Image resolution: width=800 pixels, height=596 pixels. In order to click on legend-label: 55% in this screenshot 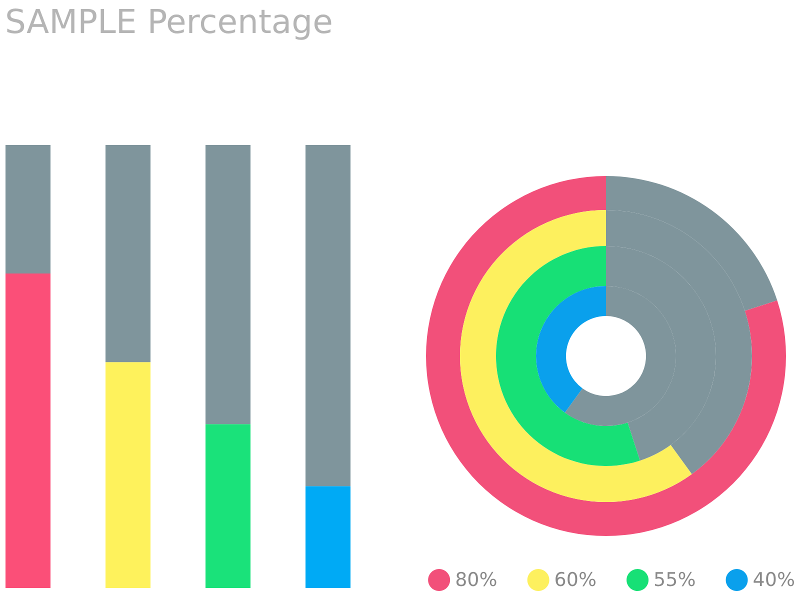, I will do `click(675, 580)`.